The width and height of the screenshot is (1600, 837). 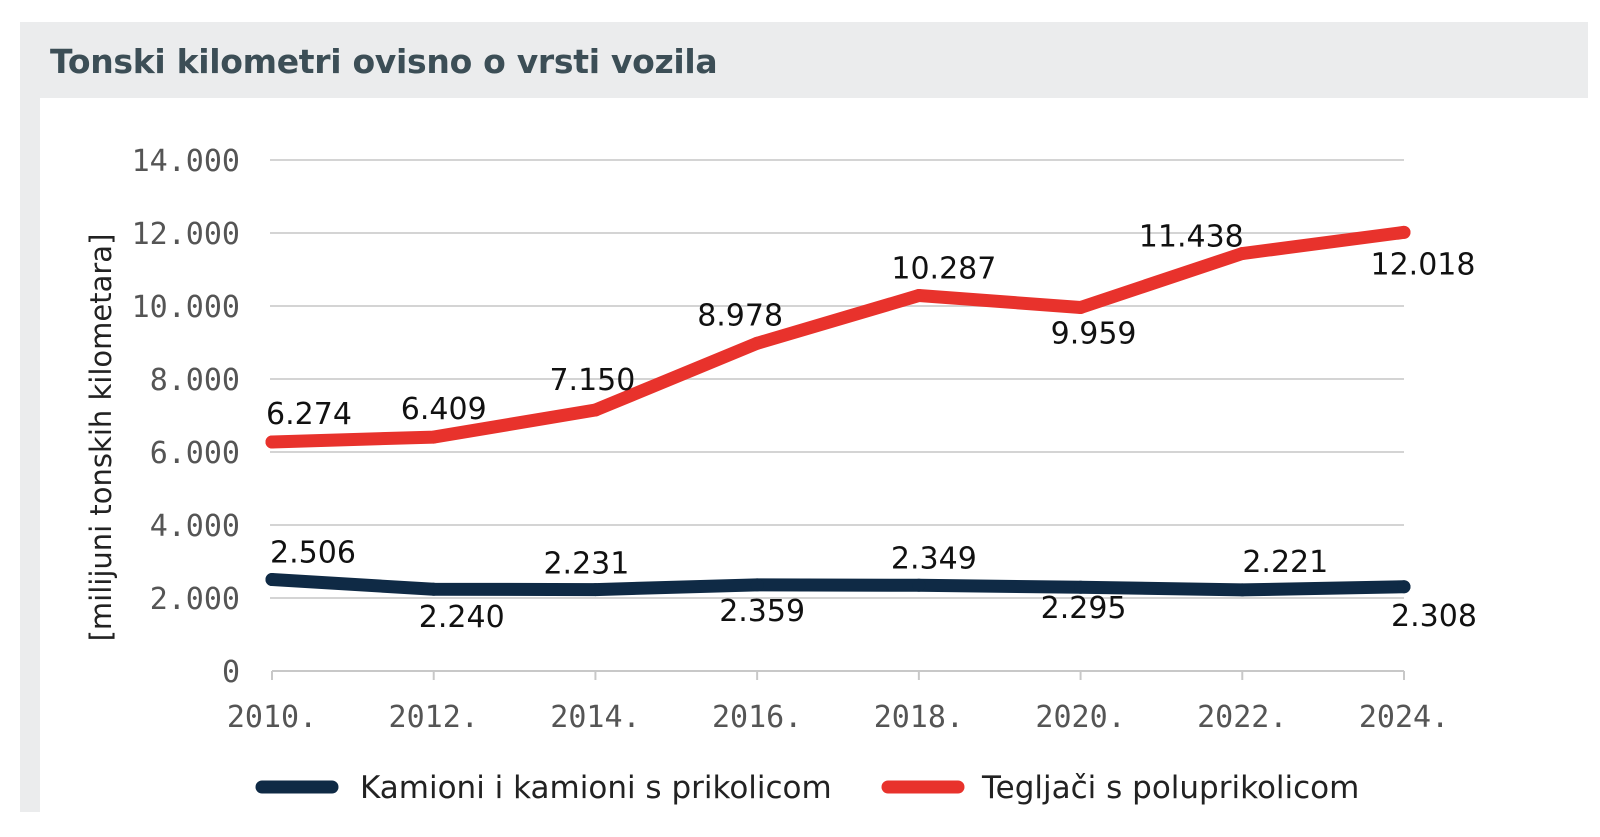 What do you see at coordinates (934, 558) in the screenshot?
I see `series-0-data-label-4: 2.349` at bounding box center [934, 558].